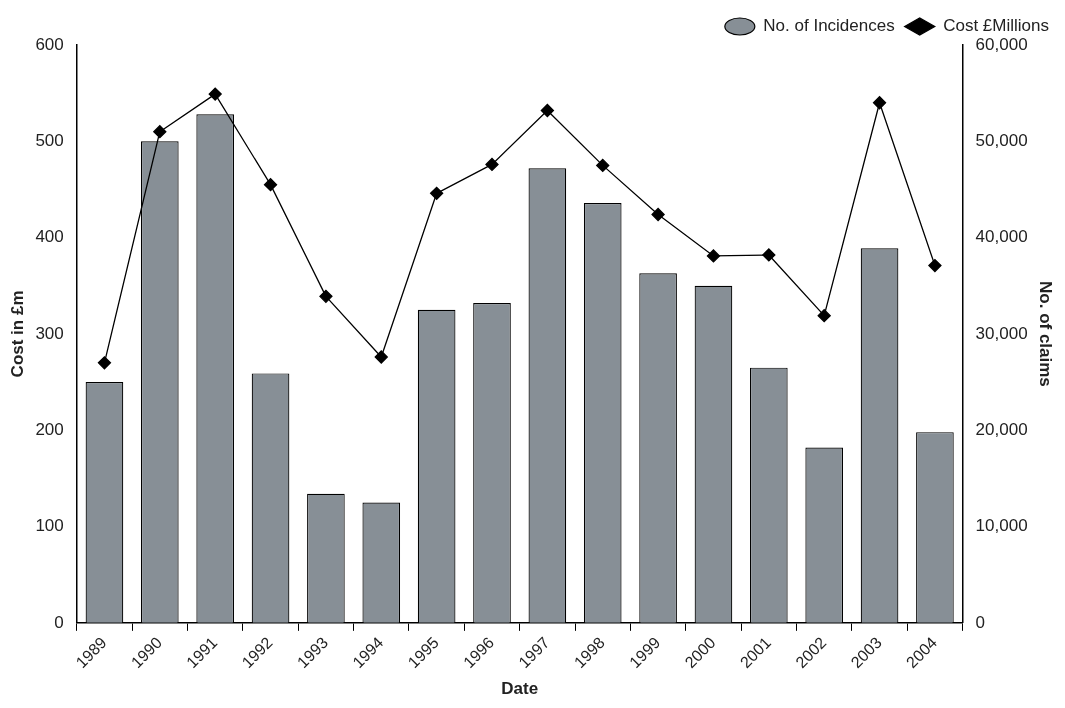 The image size is (1065, 708). What do you see at coordinates (1001, 429) in the screenshot?
I see `y2-tick-label: 20,000` at bounding box center [1001, 429].